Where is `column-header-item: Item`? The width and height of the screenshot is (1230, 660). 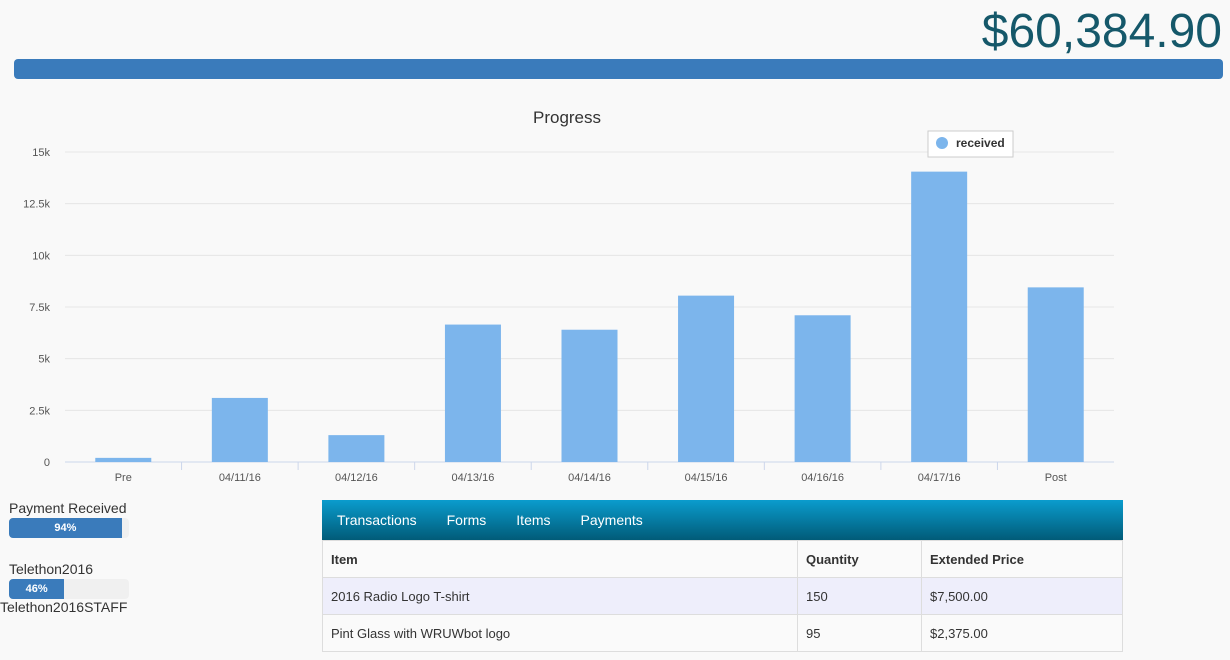 column-header-item: Item is located at coordinates (560, 559).